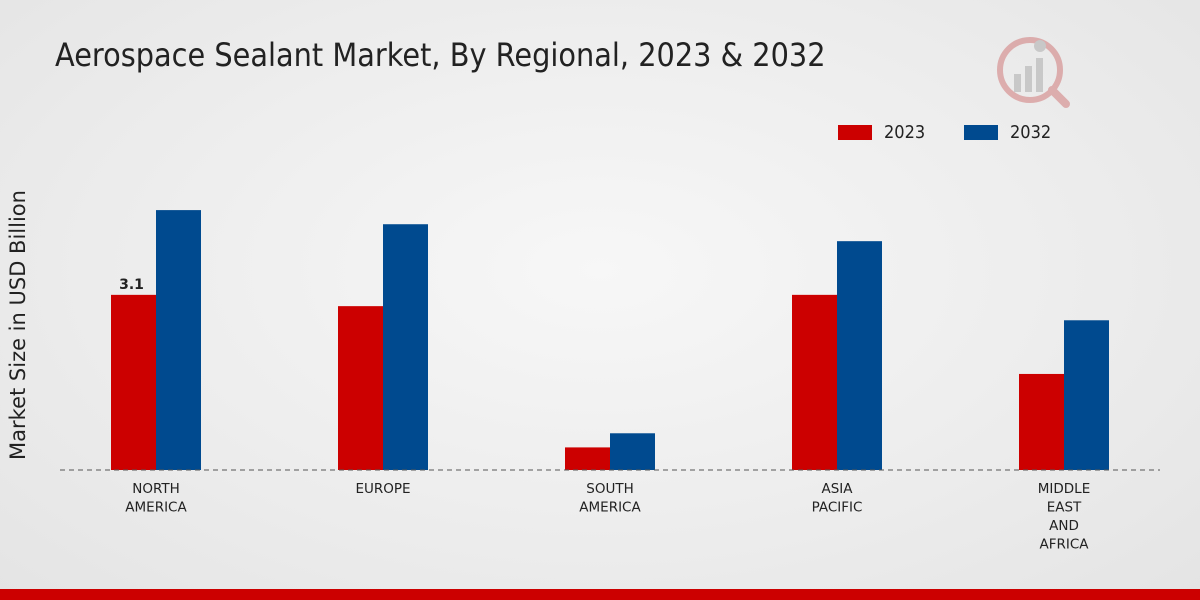  I want to click on legend-label-2032: 2032, so click(1030, 132).